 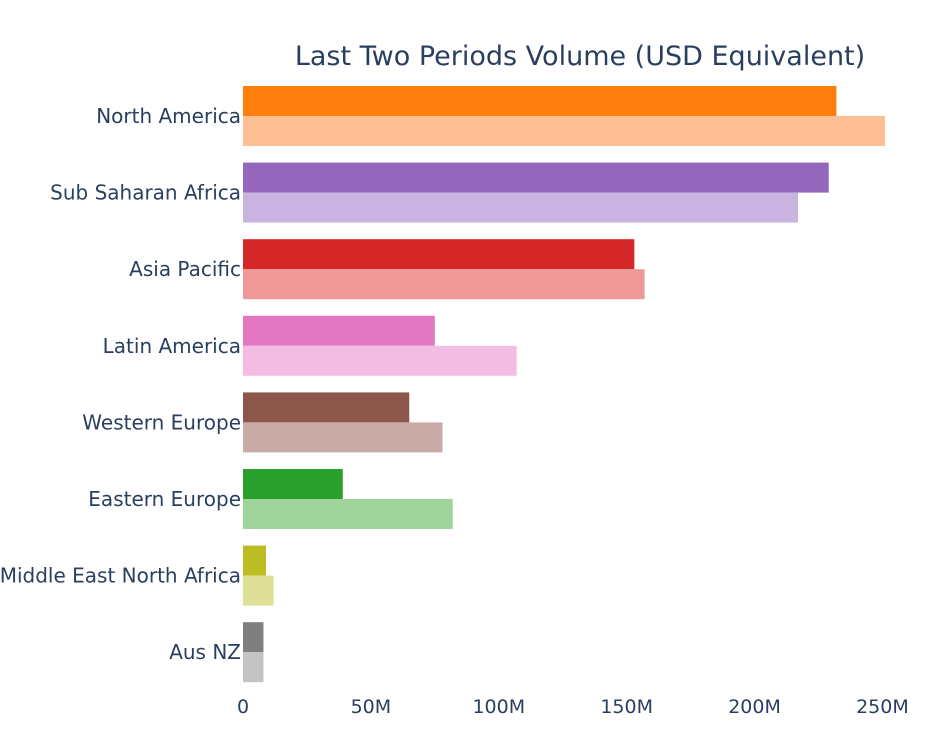 What do you see at coordinates (161, 422) in the screenshot?
I see `category-label: Western Europe` at bounding box center [161, 422].